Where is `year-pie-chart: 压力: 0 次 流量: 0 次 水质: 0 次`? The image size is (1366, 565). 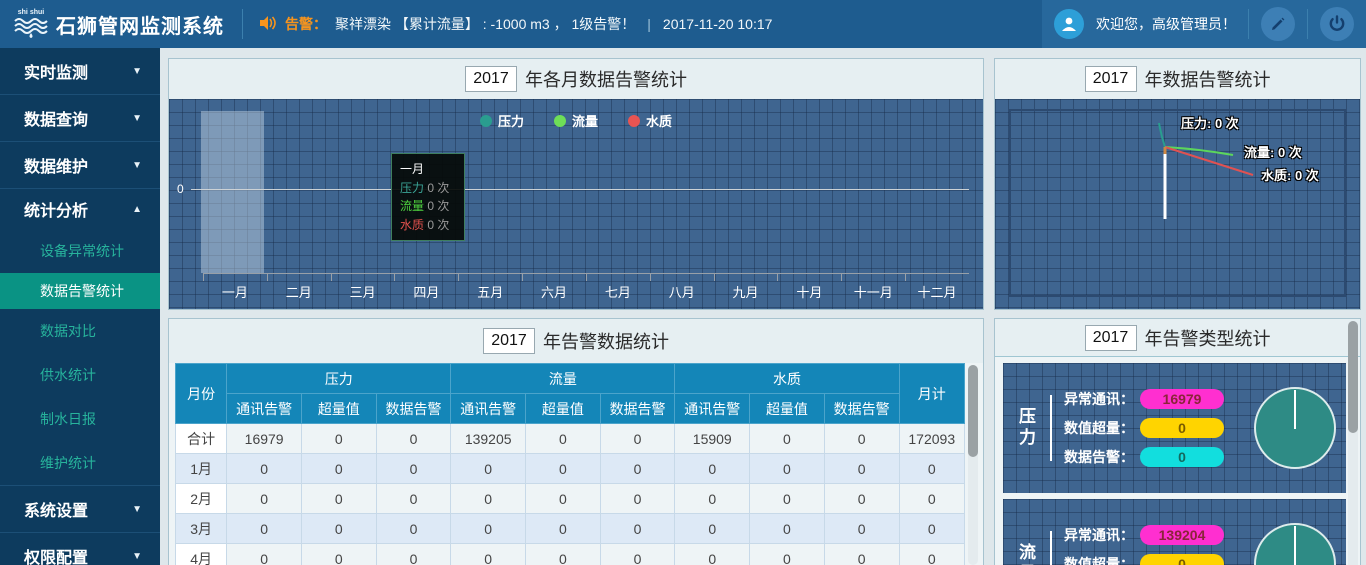 year-pie-chart: 压力: 0 次 流量: 0 次 水质: 0 次 is located at coordinates (1177, 204).